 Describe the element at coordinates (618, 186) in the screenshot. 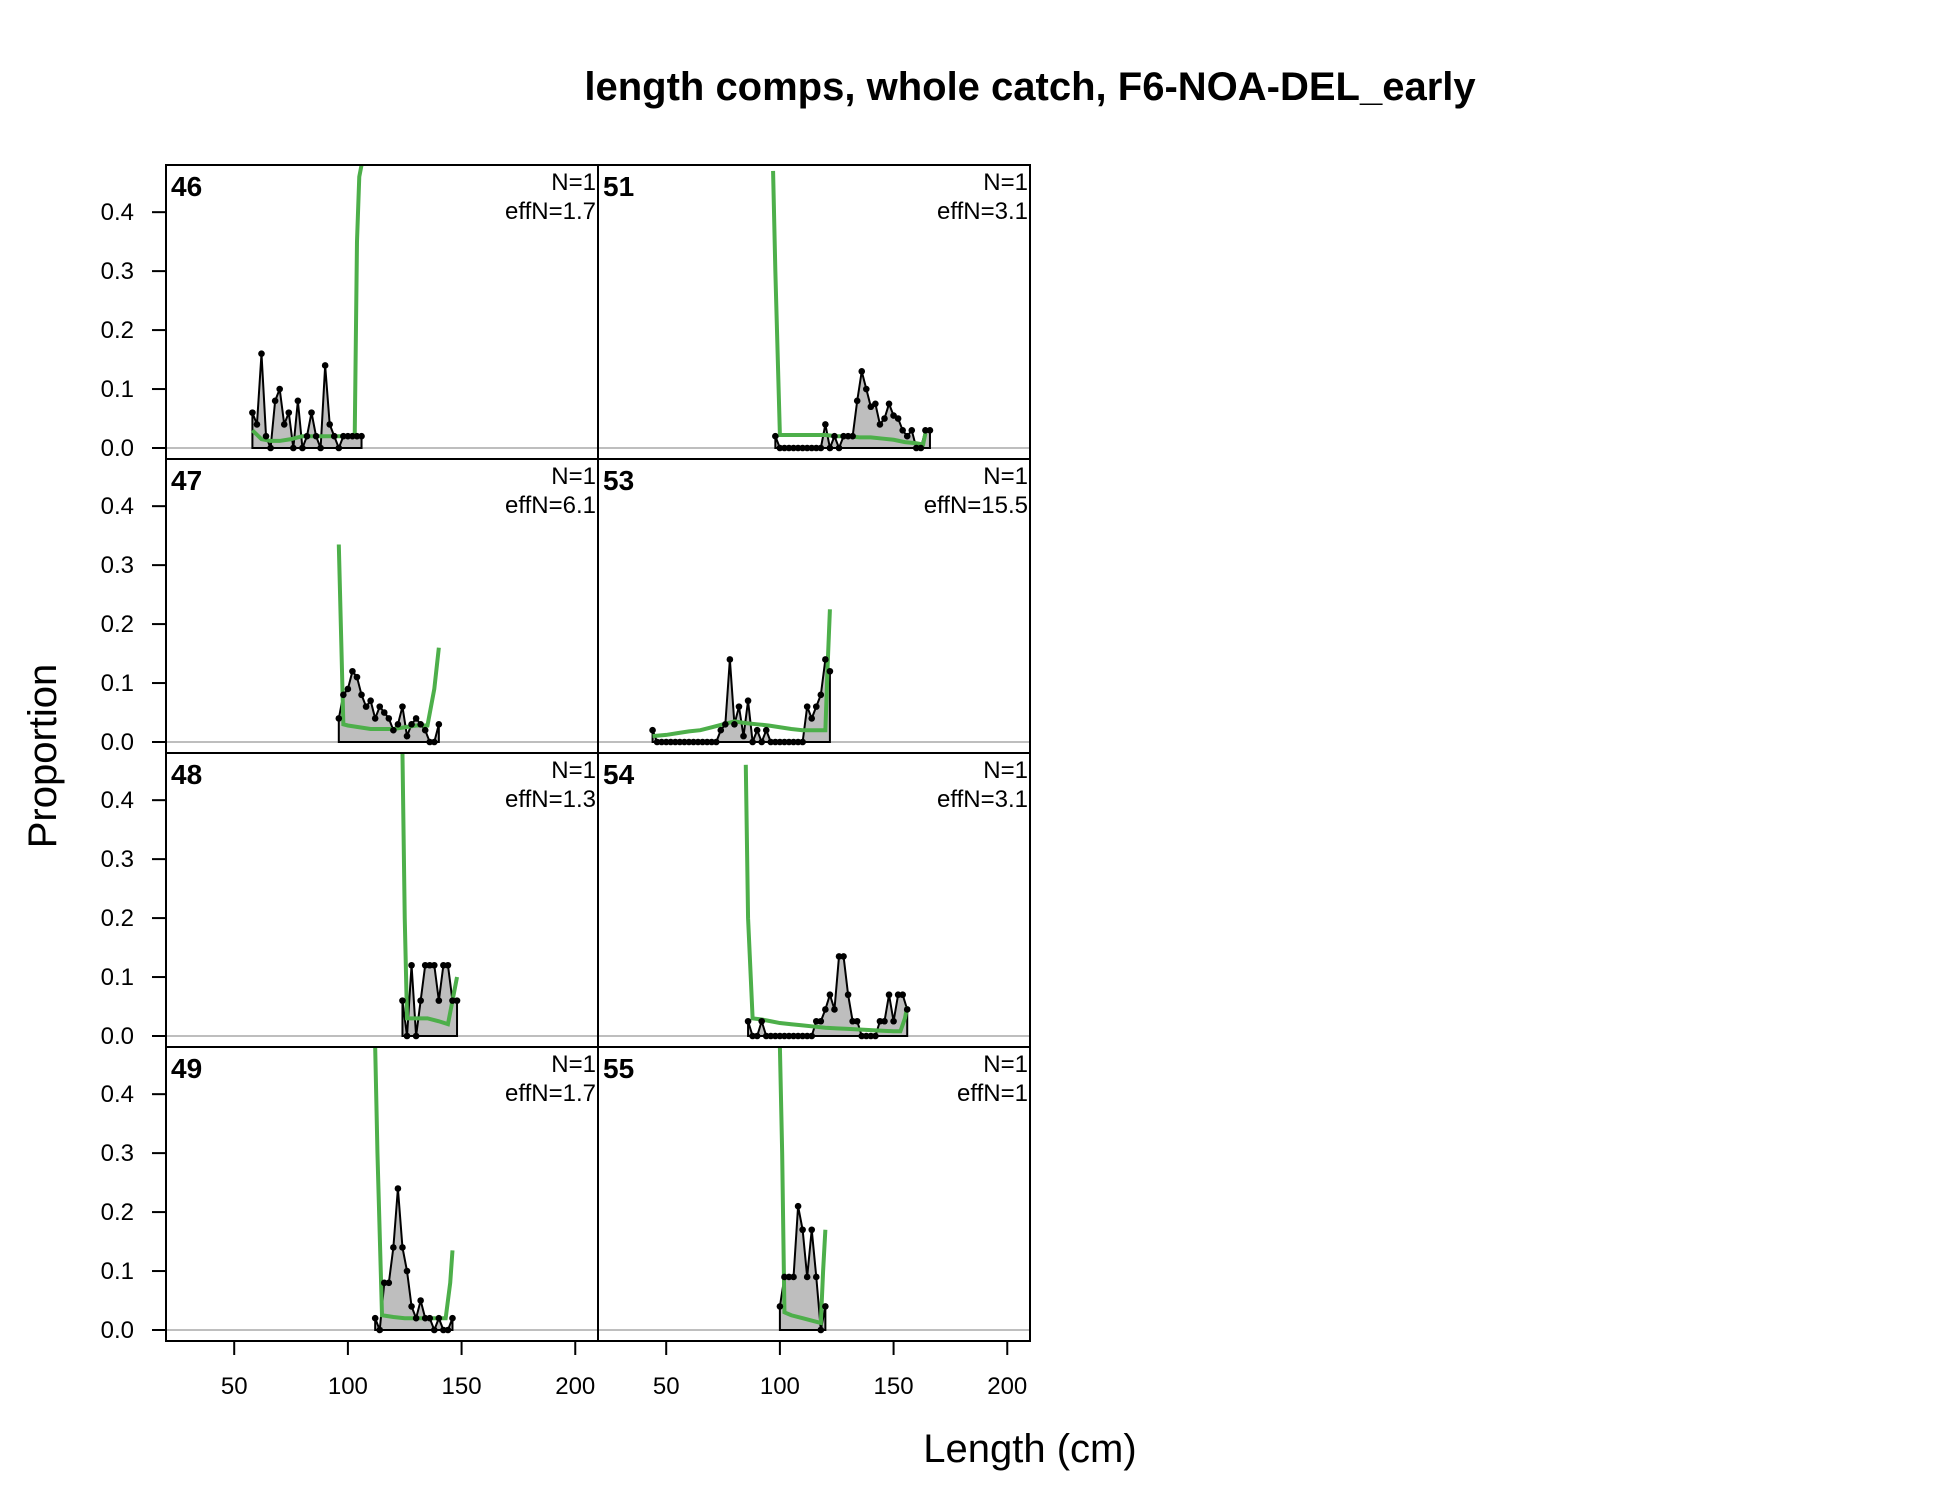

I see `panel-id-label: 51` at that location.